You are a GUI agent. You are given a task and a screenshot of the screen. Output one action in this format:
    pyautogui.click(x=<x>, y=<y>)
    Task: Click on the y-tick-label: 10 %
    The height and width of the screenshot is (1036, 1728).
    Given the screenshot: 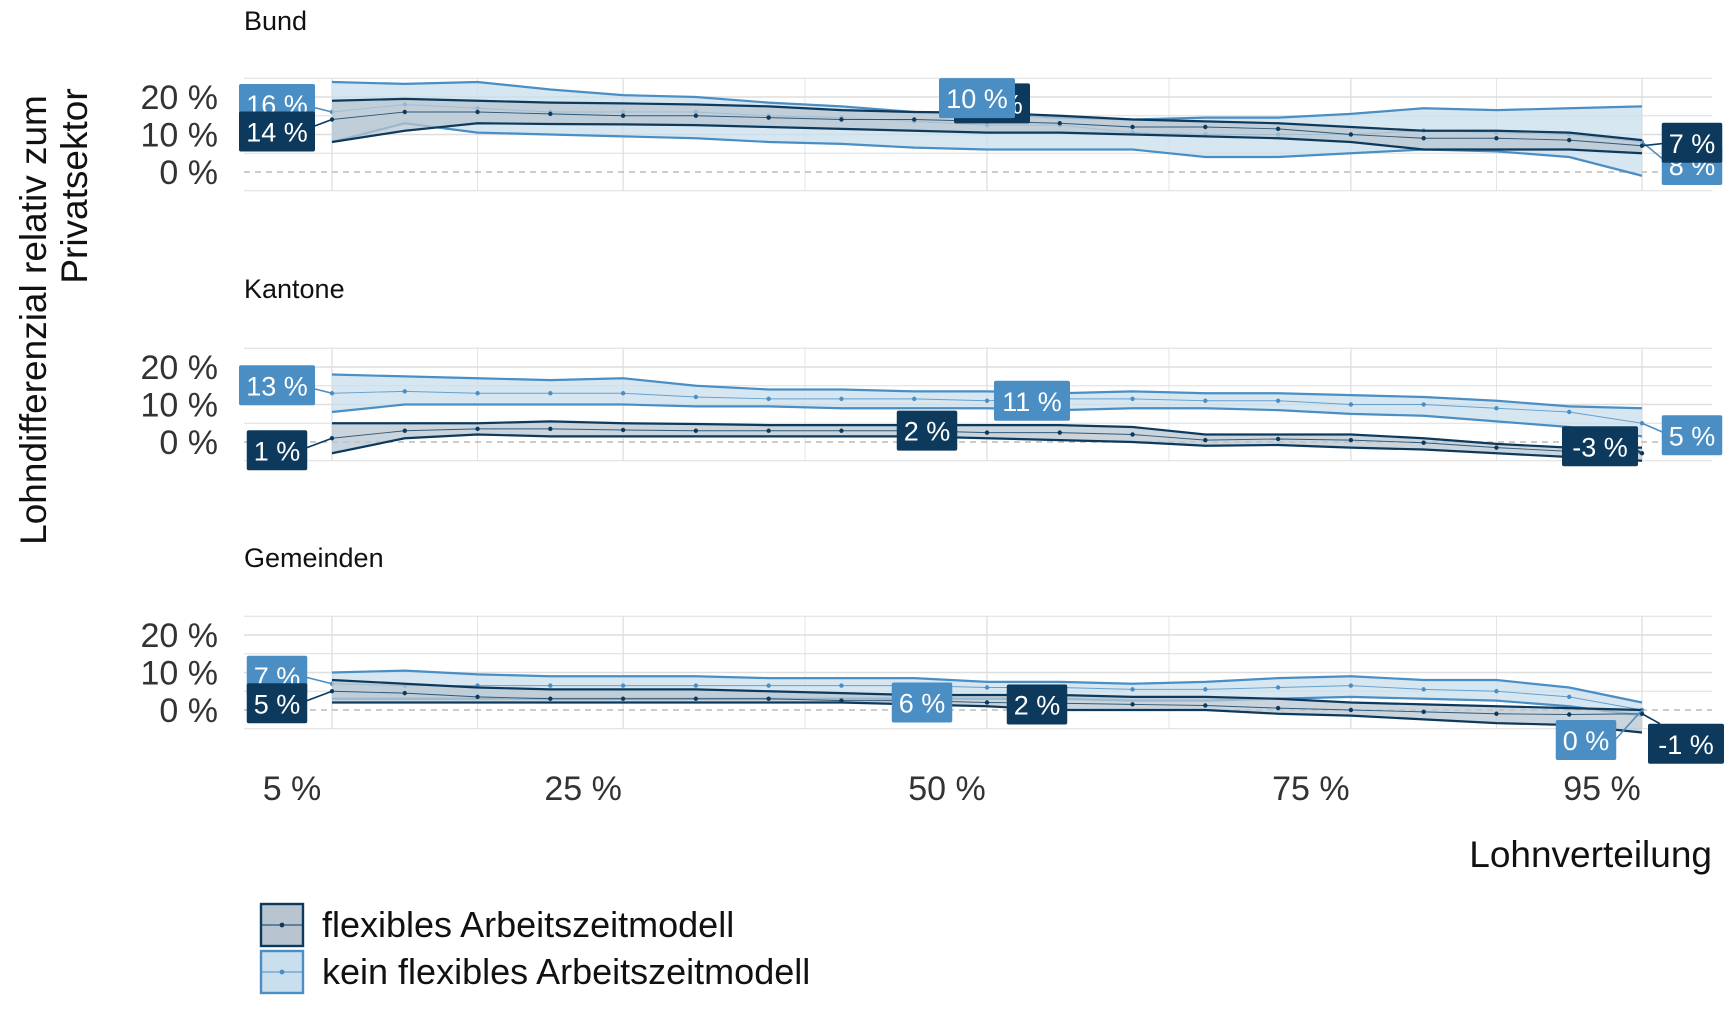 What is the action you would take?
    pyautogui.click(x=180, y=136)
    